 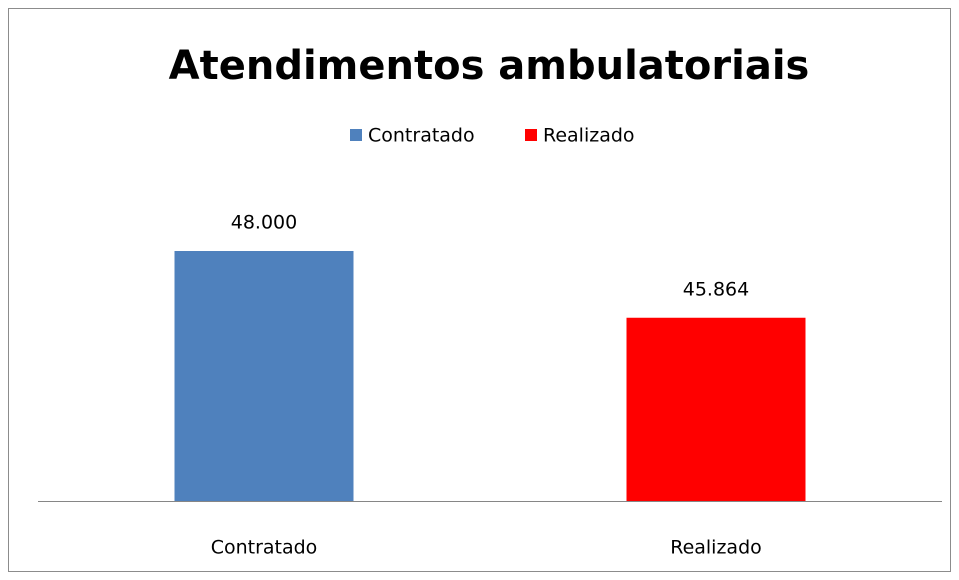 What do you see at coordinates (716, 548) in the screenshot?
I see `x-tick-label: Realizado` at bounding box center [716, 548].